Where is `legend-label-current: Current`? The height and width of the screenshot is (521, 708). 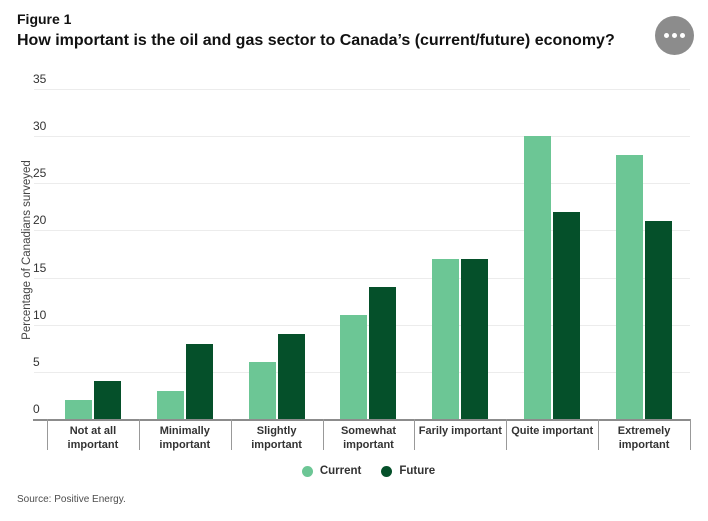 legend-label-current: Current is located at coordinates (340, 471).